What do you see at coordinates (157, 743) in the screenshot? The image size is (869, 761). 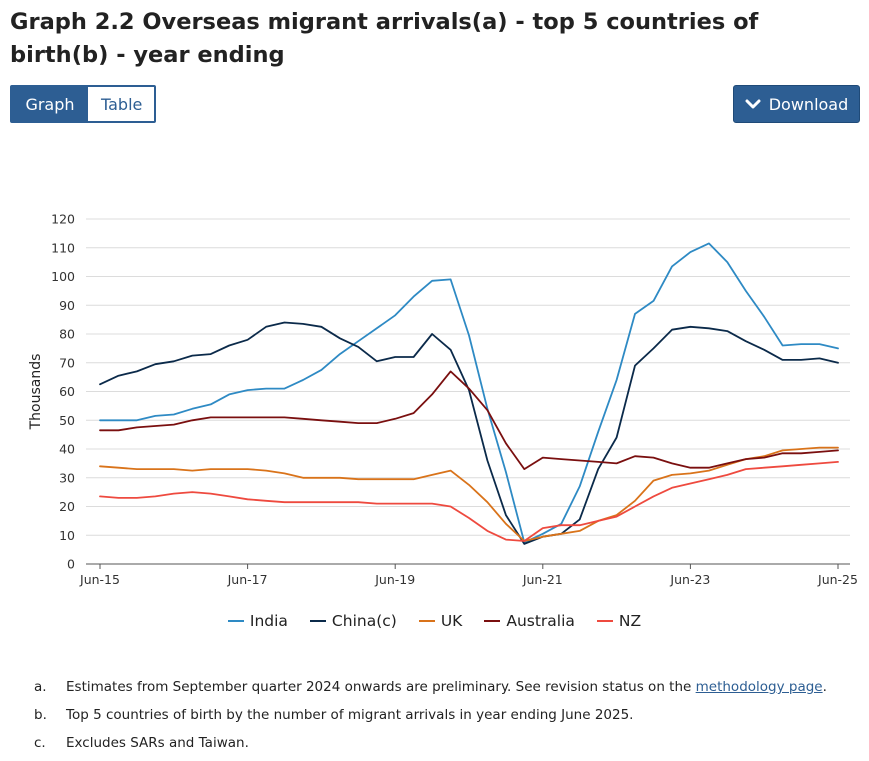 I see `footnote-text: Excludes SARs and Taiwan.` at bounding box center [157, 743].